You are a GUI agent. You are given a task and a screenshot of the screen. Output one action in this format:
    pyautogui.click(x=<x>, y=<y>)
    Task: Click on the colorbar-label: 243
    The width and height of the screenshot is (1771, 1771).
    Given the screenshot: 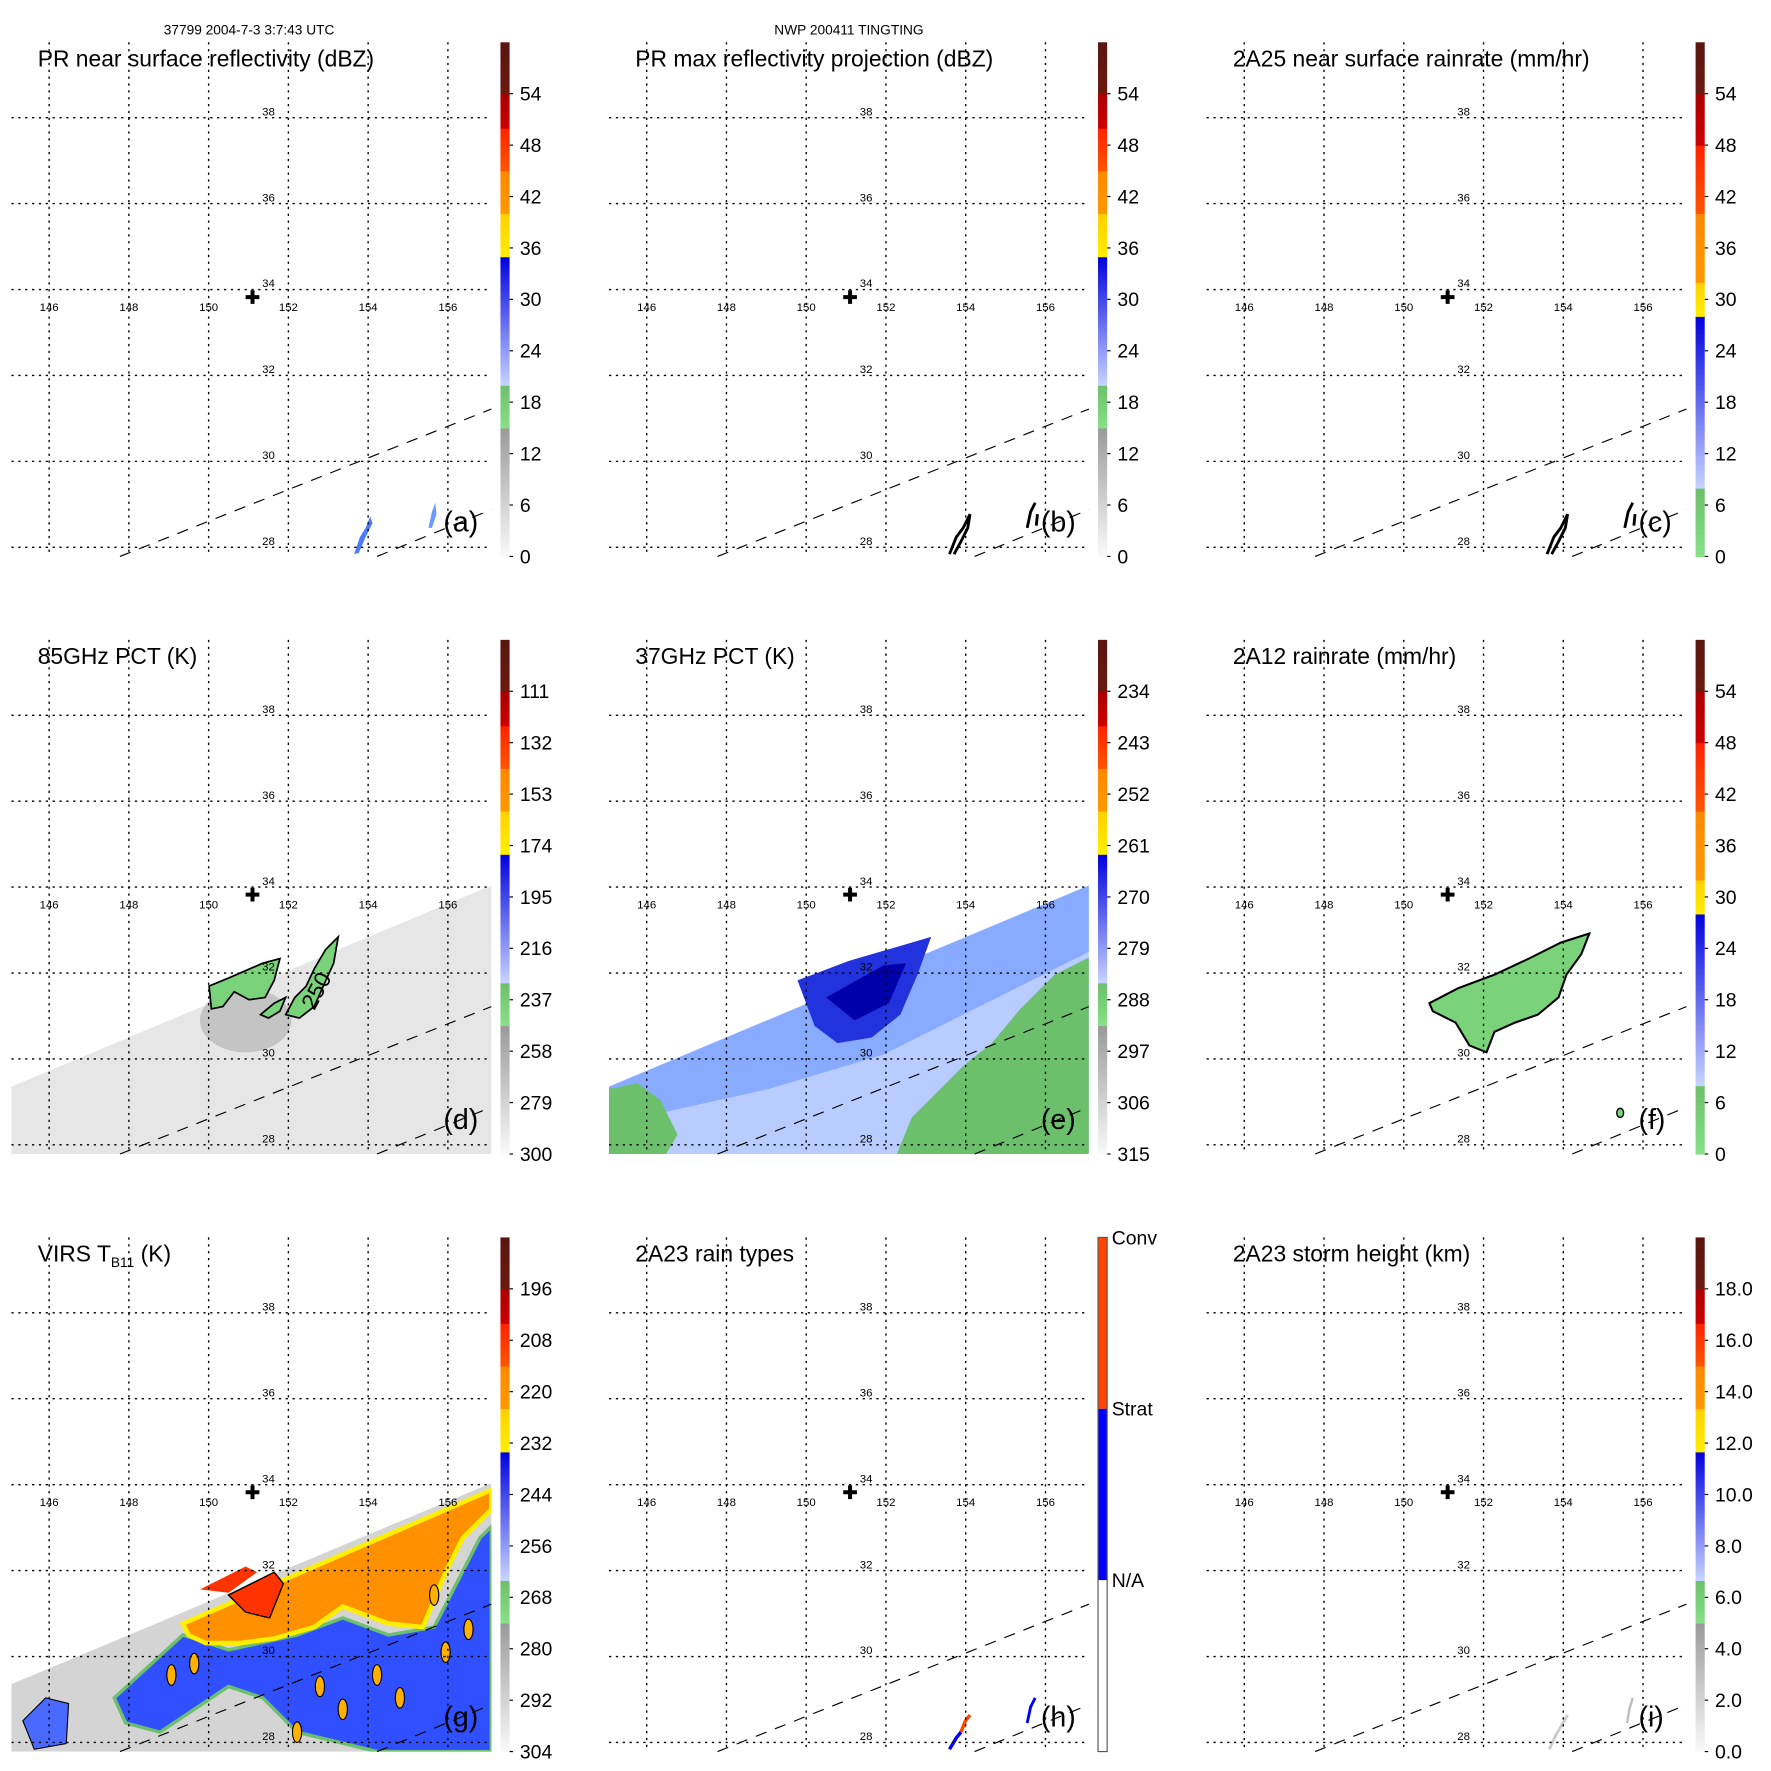 What is the action you would take?
    pyautogui.click(x=1133, y=744)
    